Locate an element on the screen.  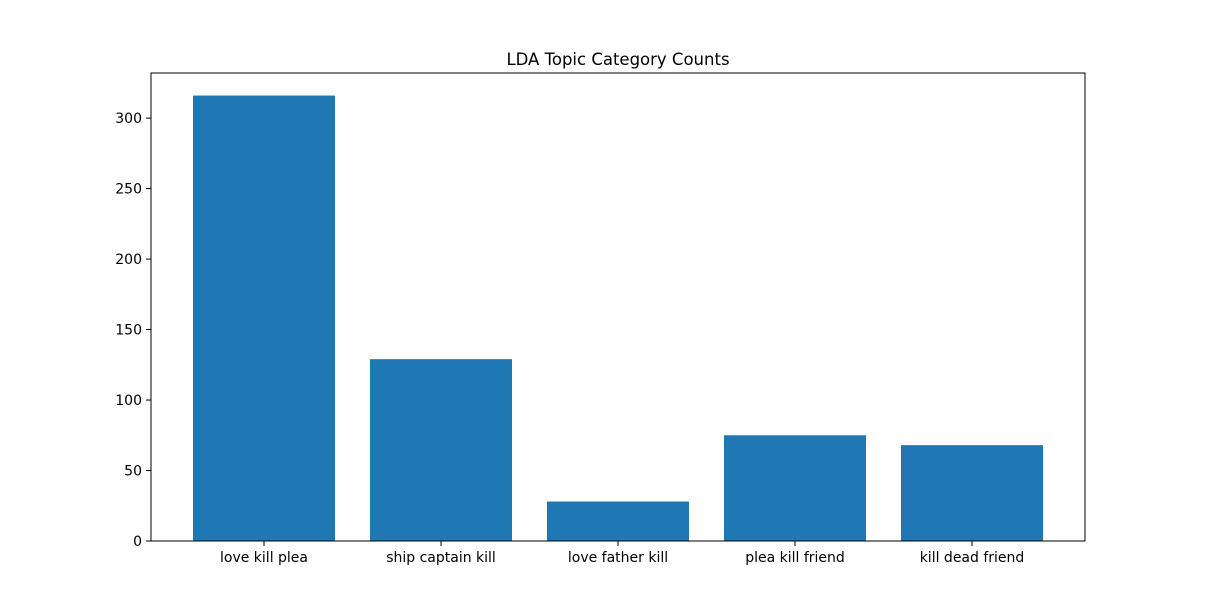
x-tick-label: ship captain kill is located at coordinates (441, 558).